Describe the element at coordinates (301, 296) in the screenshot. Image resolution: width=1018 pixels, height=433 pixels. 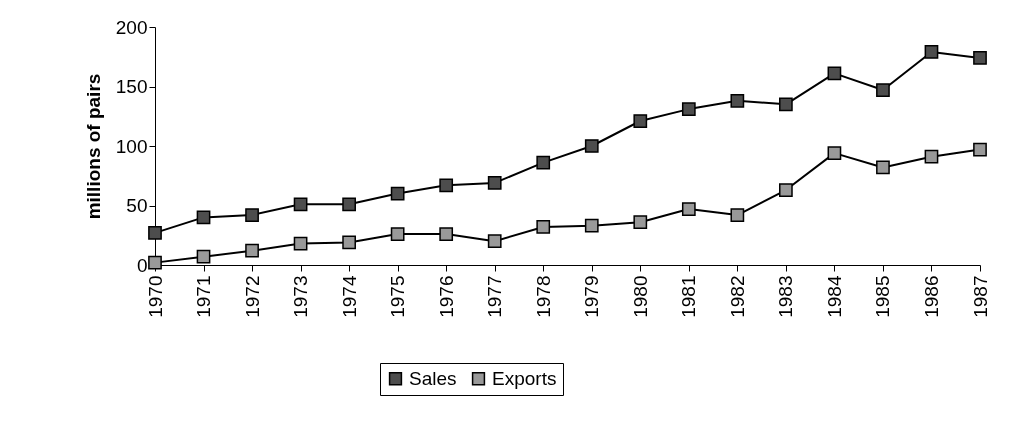
I see `x-tick-label: 1973` at that location.